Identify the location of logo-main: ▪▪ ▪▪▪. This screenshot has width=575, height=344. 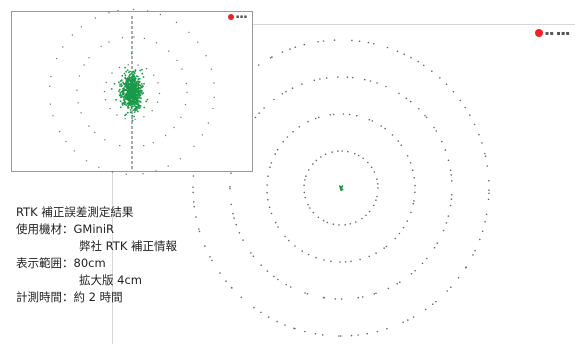
(552, 33).